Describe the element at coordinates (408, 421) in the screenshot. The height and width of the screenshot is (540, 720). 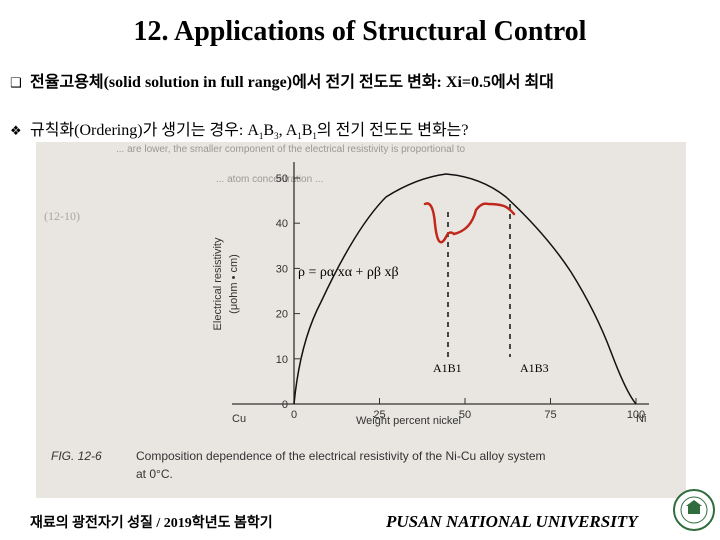
I see `x-axis-label: Weight percent nickel` at that location.